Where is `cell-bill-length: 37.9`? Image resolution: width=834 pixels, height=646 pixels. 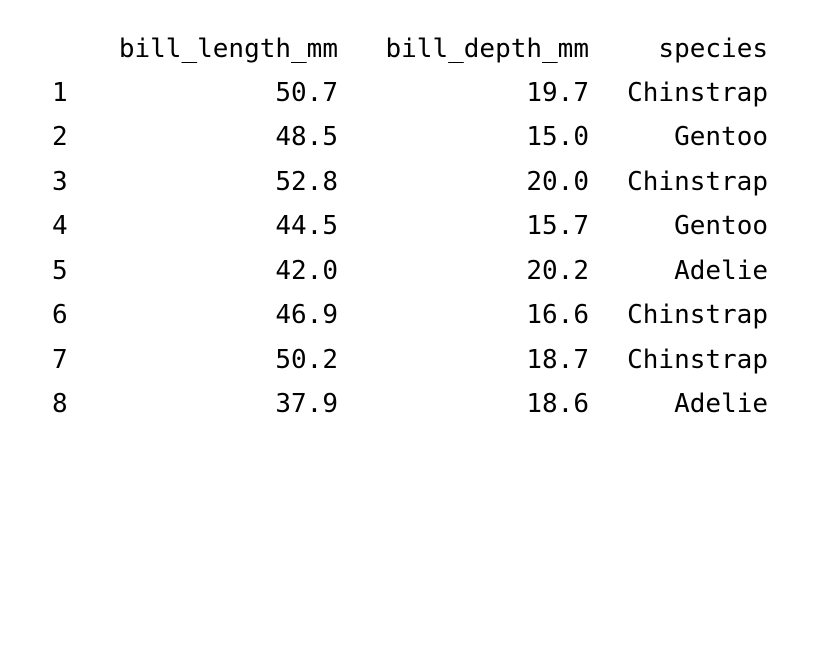 cell-bill-length: 37.9 is located at coordinates (306, 404).